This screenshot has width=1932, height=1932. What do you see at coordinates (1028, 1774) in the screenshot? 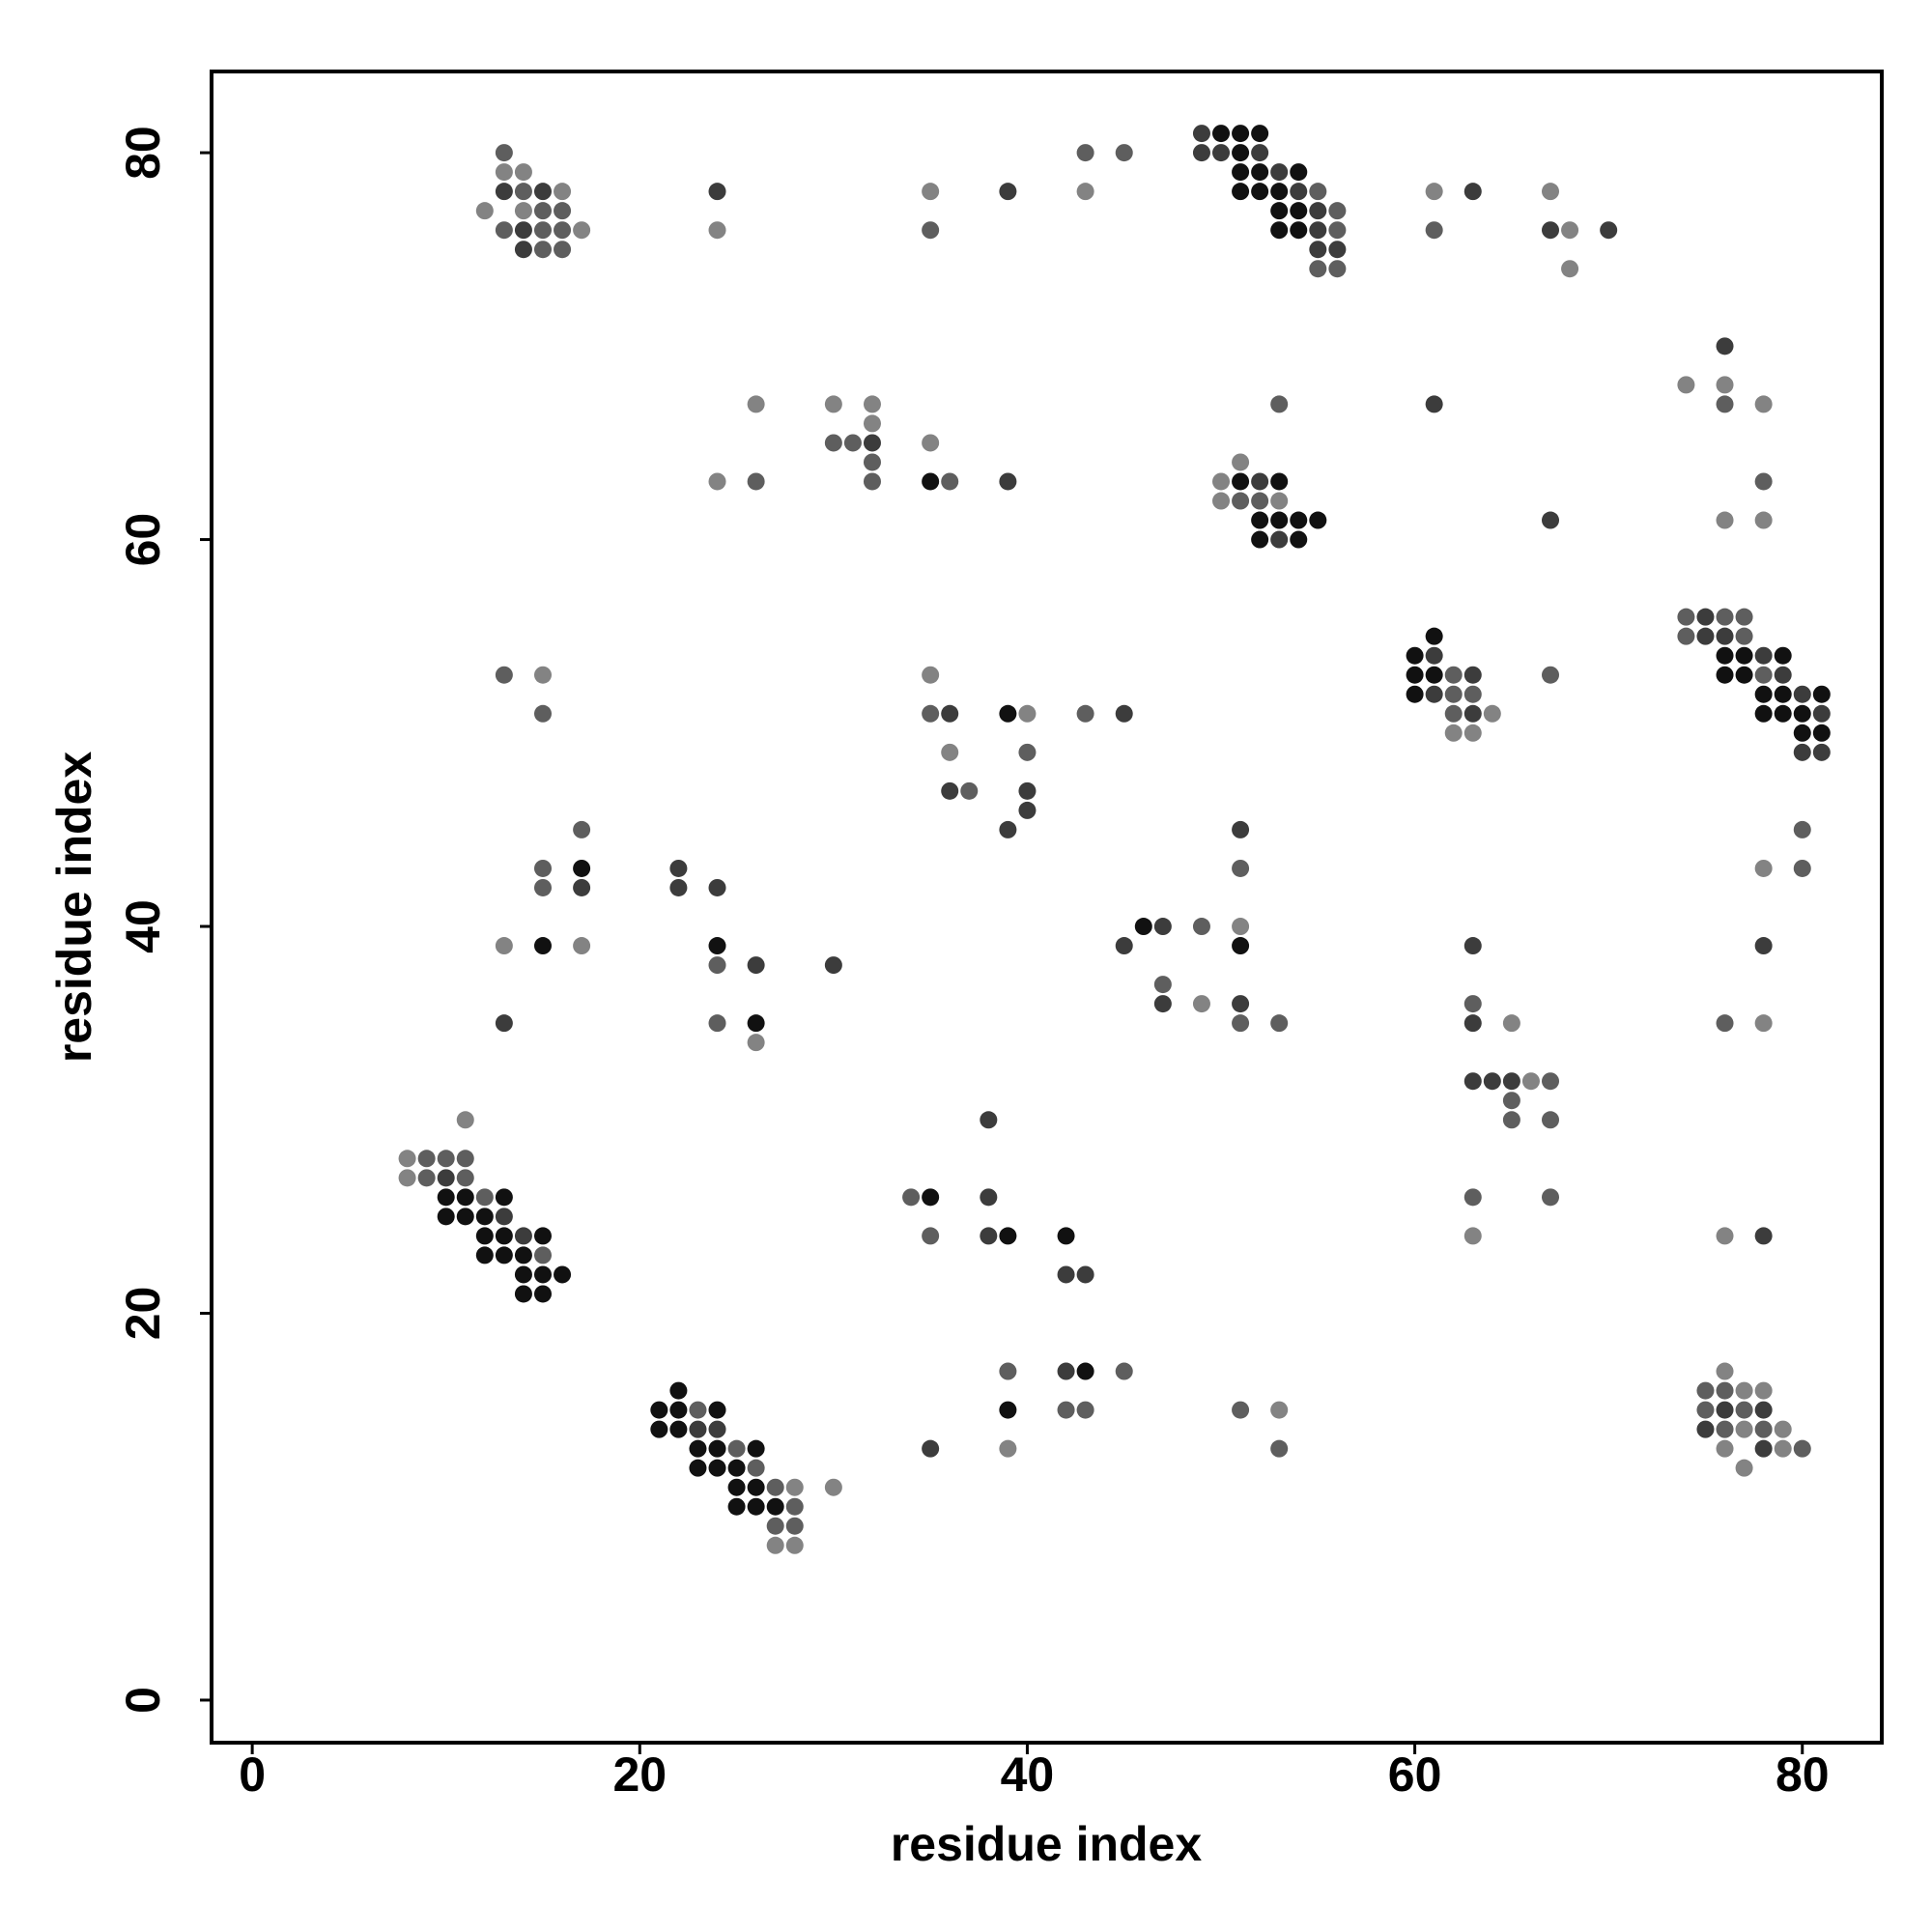
I see `x-tick-label: 40` at bounding box center [1028, 1774].